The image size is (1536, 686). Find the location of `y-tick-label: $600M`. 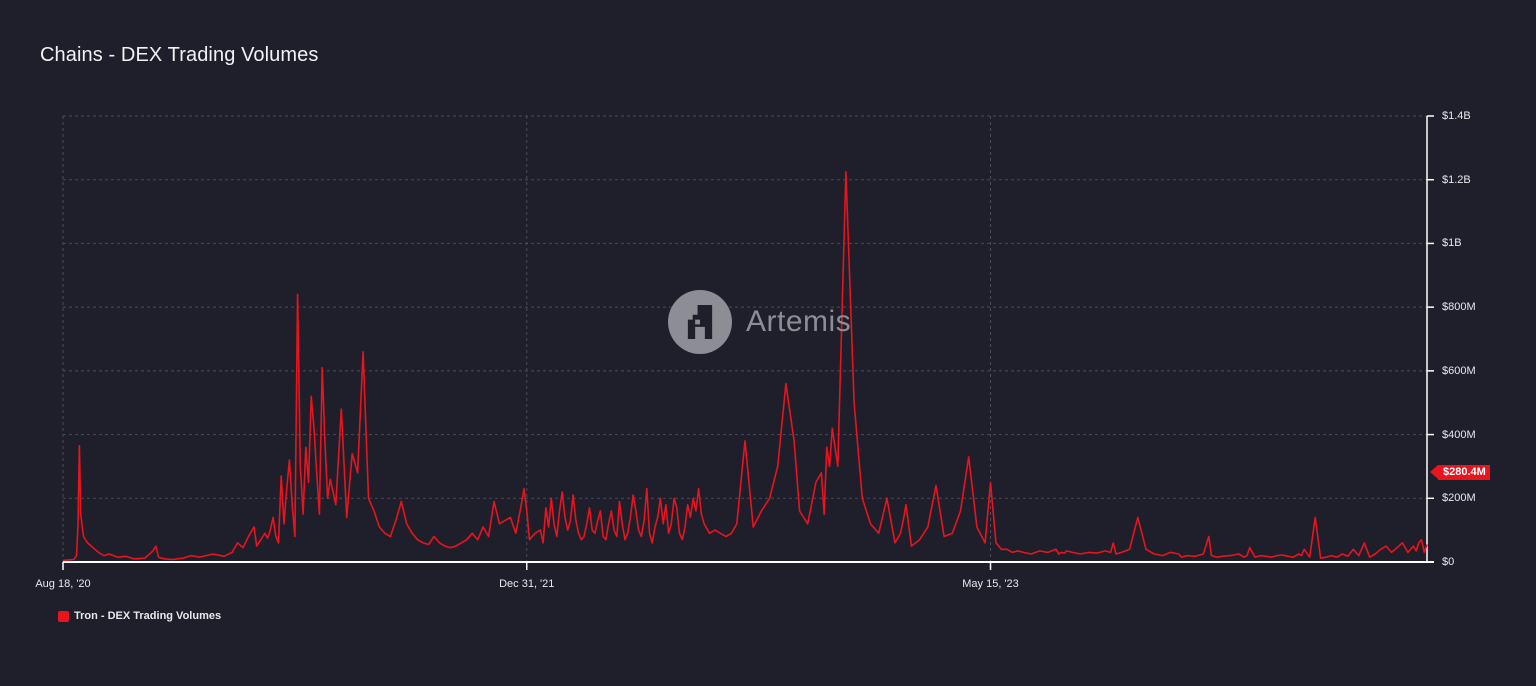

y-tick-label: $600M is located at coordinates (1459, 370).